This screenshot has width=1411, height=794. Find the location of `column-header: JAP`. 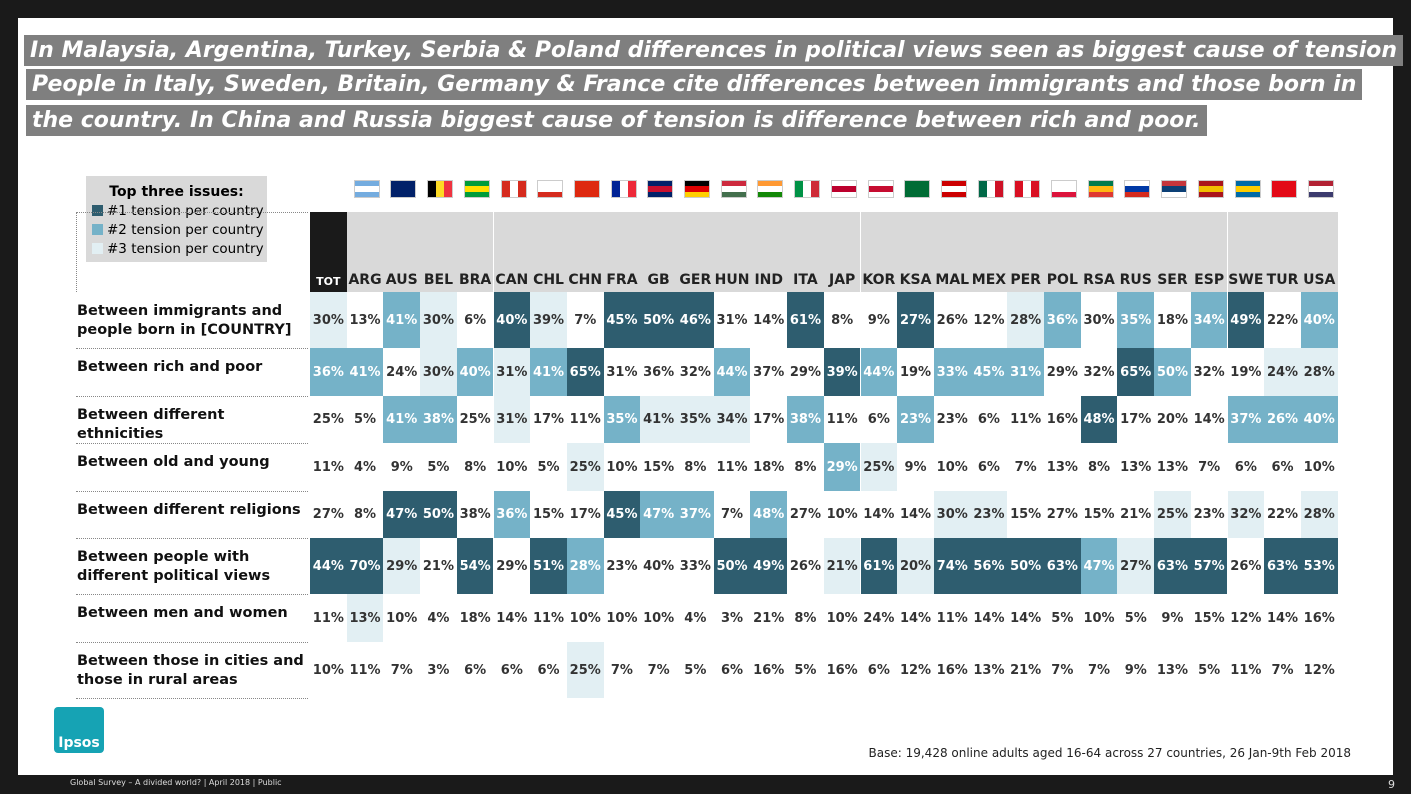

column-header: JAP is located at coordinates (842, 252).